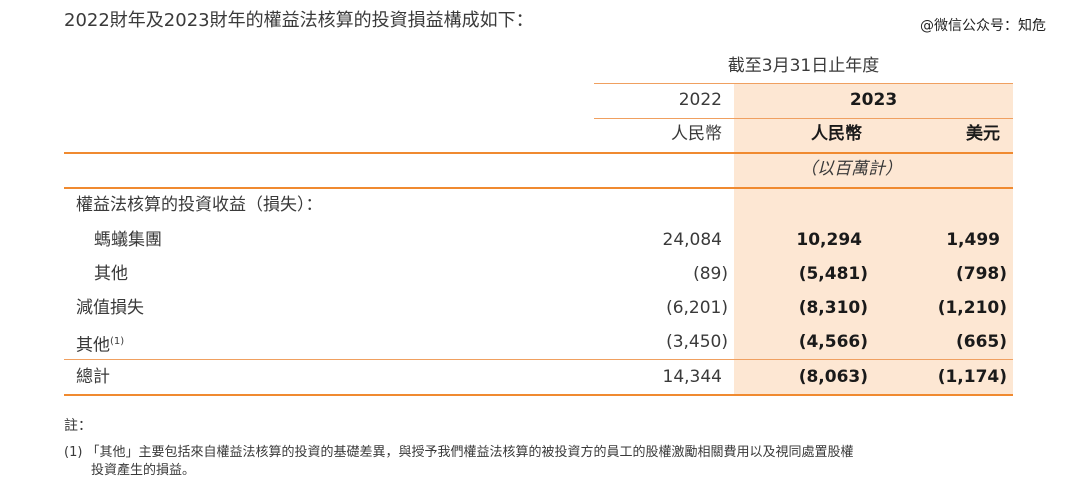 Image resolution: width=1080 pixels, height=501 pixels. What do you see at coordinates (111, 274) in the screenshot?
I see `row-label: 其他` at bounding box center [111, 274].